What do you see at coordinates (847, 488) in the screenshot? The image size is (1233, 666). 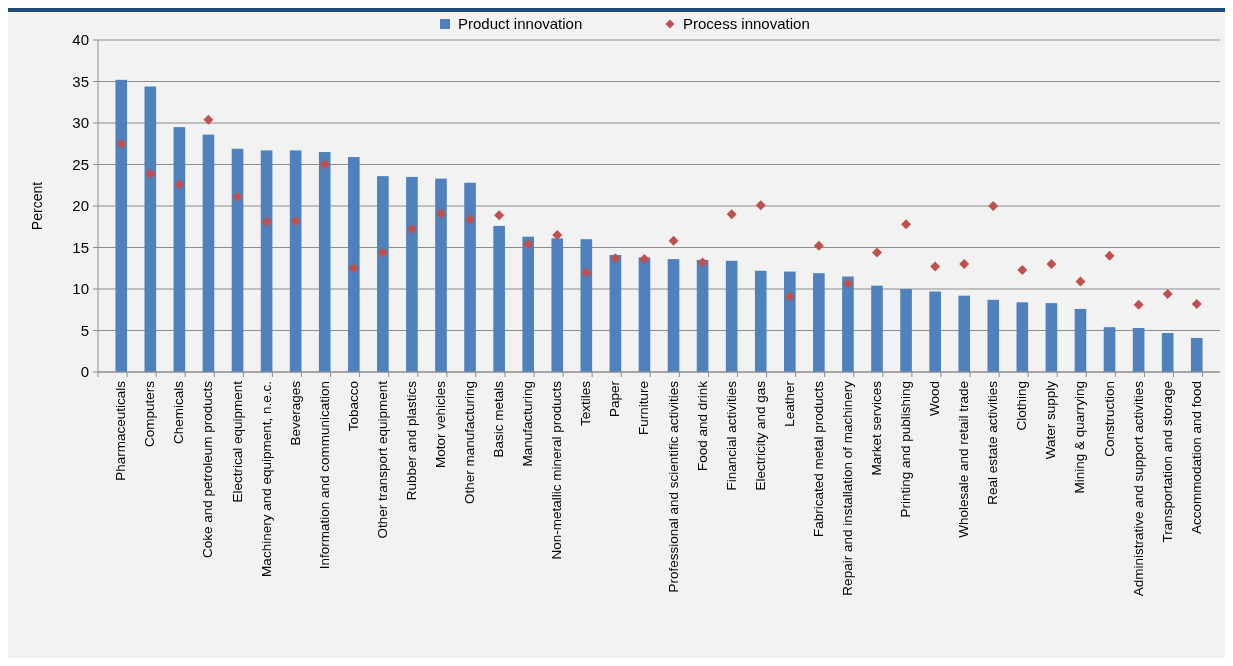 I see `x-tick-label: Repair and installation of machinery` at bounding box center [847, 488].